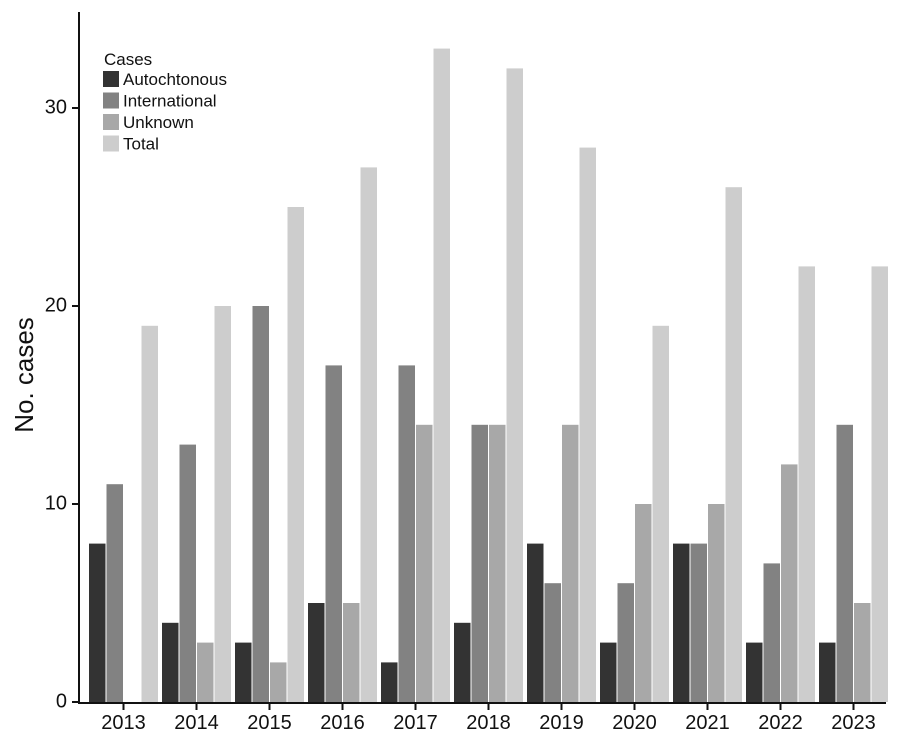 This screenshot has height=742, width=900. I want to click on x-tick-label-2020: 2020, so click(634, 723).